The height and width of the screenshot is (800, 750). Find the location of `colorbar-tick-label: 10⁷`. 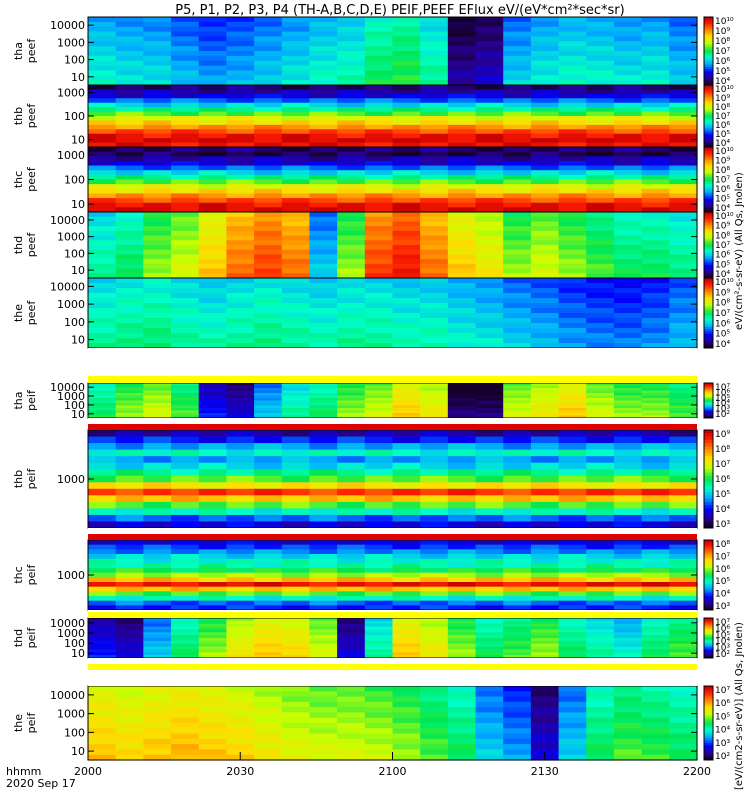

colorbar-tick-label: 10⁷ is located at coordinates (722, 181).